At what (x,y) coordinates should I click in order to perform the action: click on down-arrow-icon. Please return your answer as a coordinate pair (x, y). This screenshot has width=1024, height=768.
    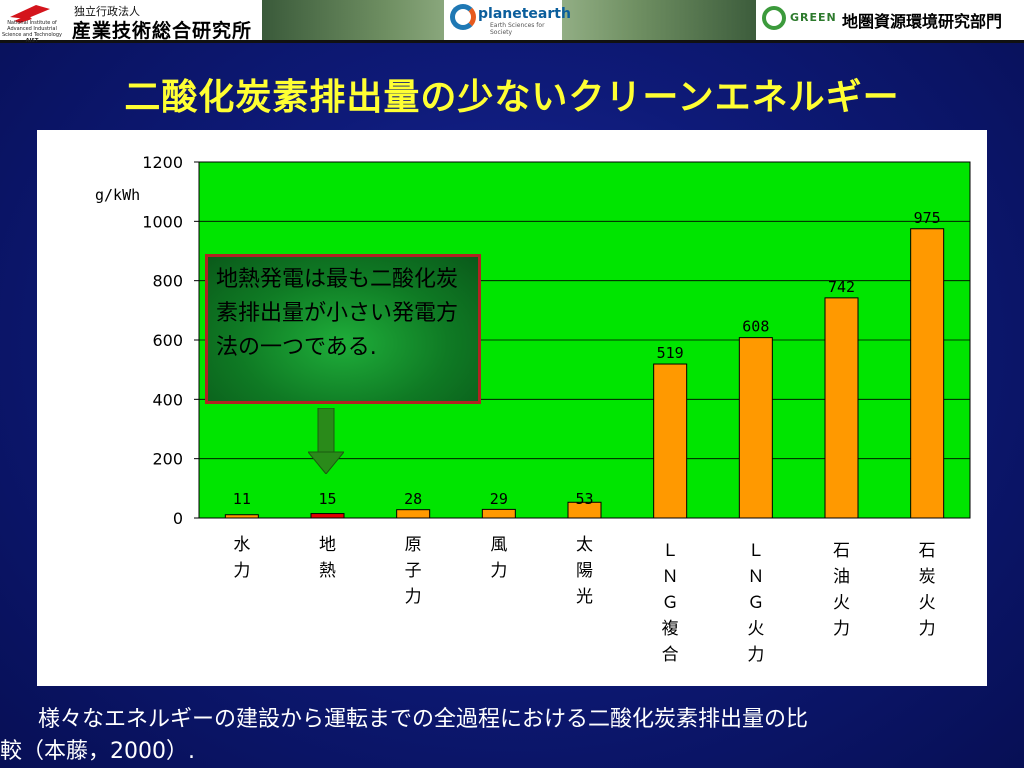
    Looking at the image, I should click on (326, 441).